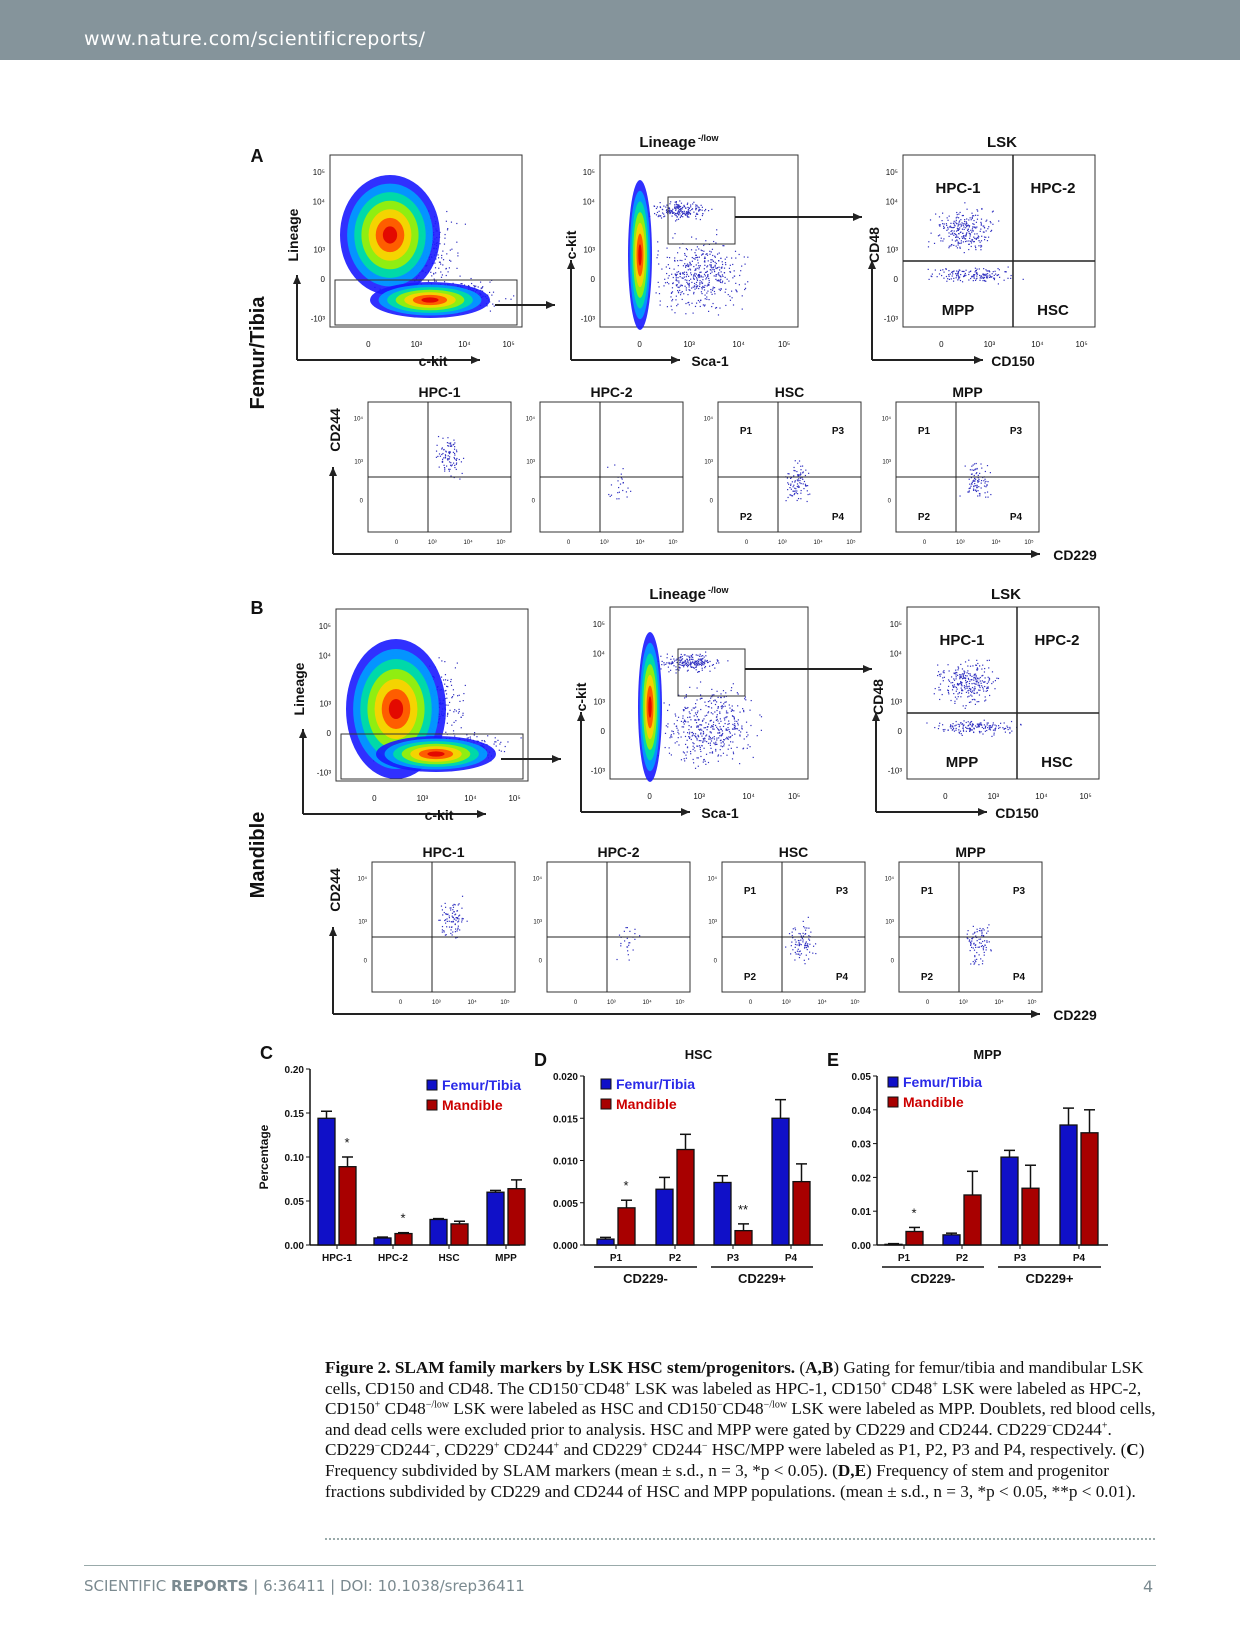 The width and height of the screenshot is (1240, 1629). What do you see at coordinates (481, 1085) in the screenshot?
I see `legend-label: Femur/Tibia` at bounding box center [481, 1085].